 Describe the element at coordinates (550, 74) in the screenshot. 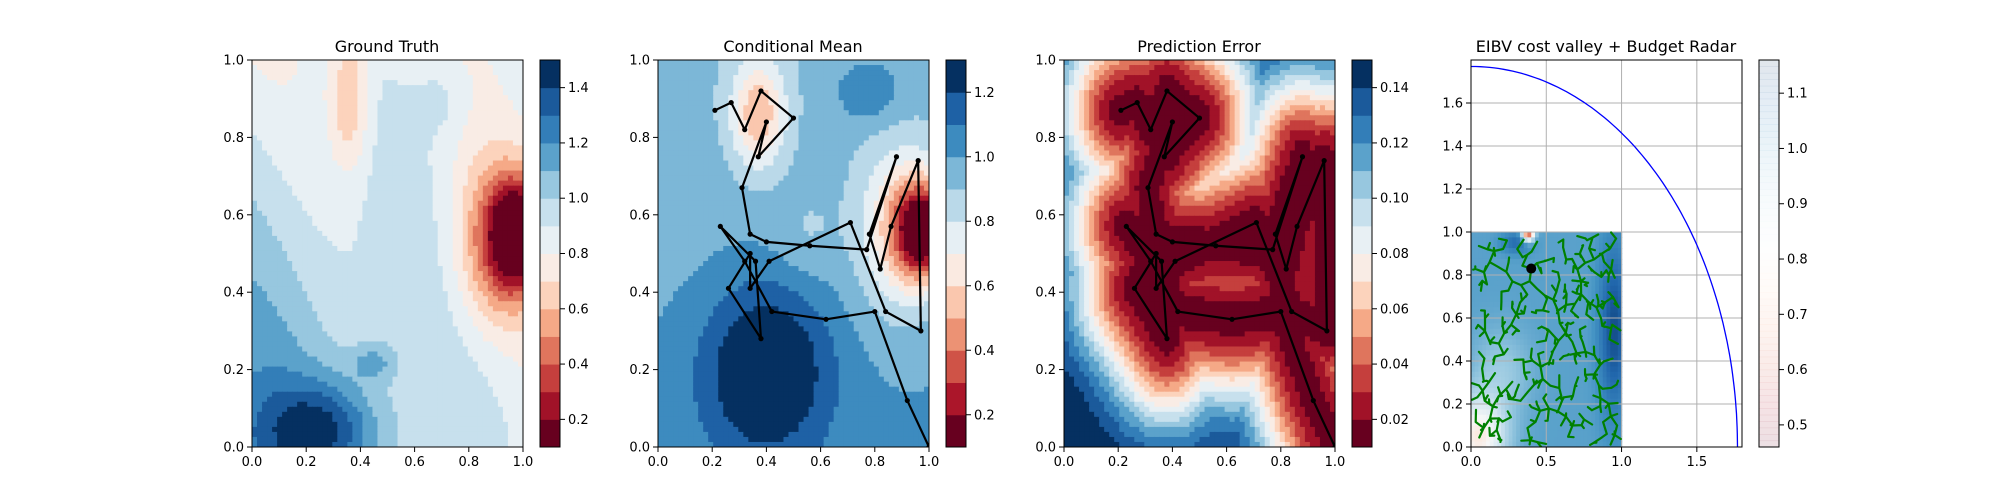

I see `colorbar-band` at that location.